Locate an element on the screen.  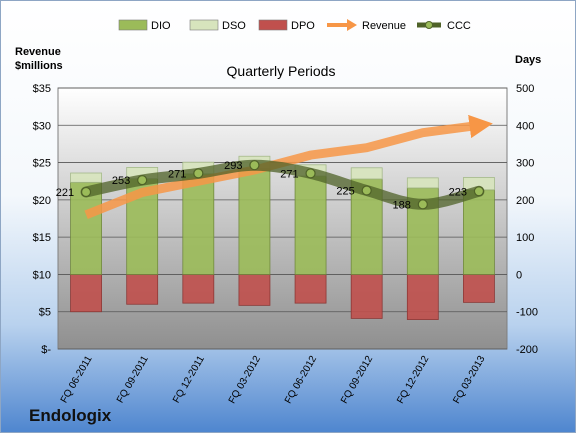
left-tick-label: $- is located at coordinates (46, 350).